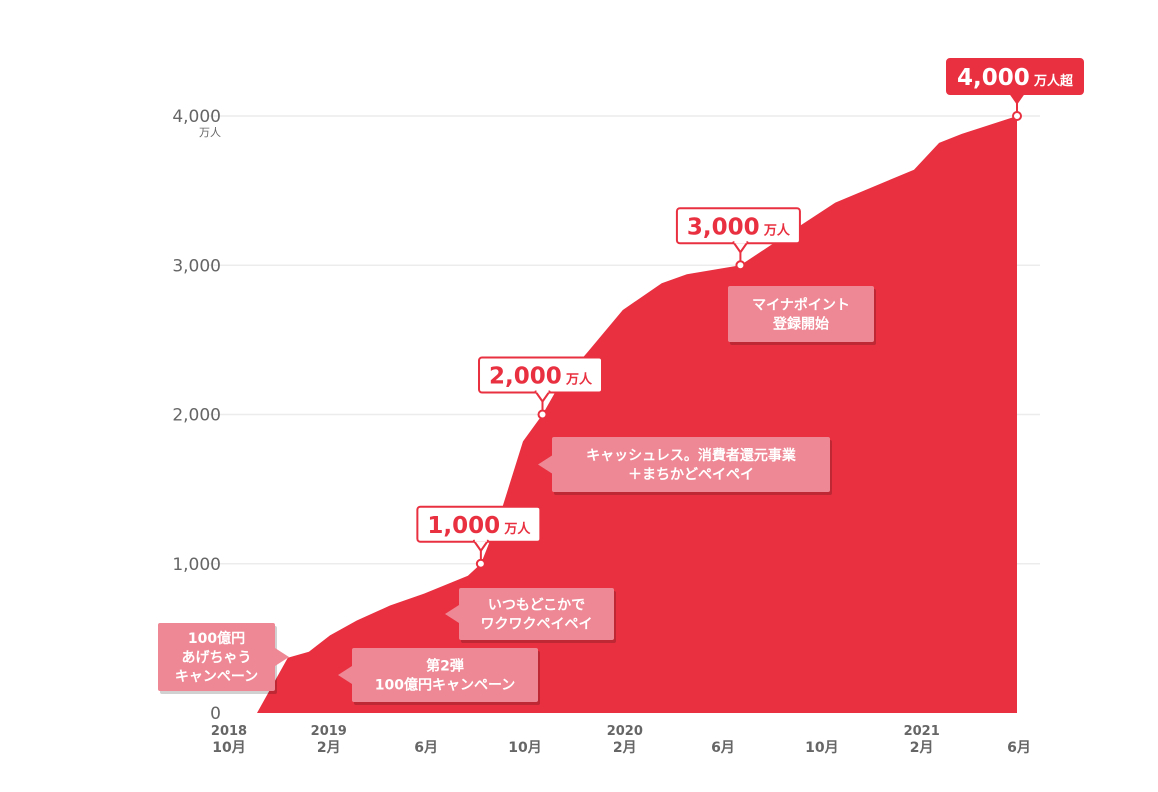 This screenshot has height=792, width=1158. Describe the element at coordinates (691, 475) in the screenshot. I see `annotation-line-1: ＋まちかどペイペイ` at that location.